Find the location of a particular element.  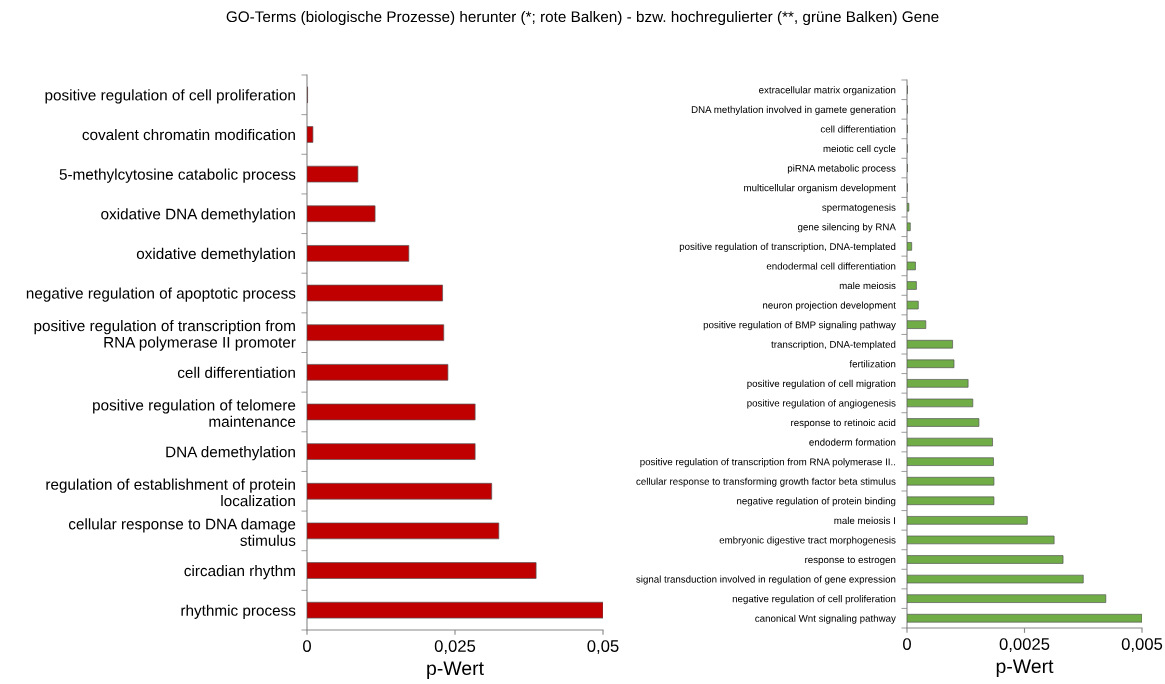

y-tick-label: oxidative DNA demethylation is located at coordinates (198, 215).